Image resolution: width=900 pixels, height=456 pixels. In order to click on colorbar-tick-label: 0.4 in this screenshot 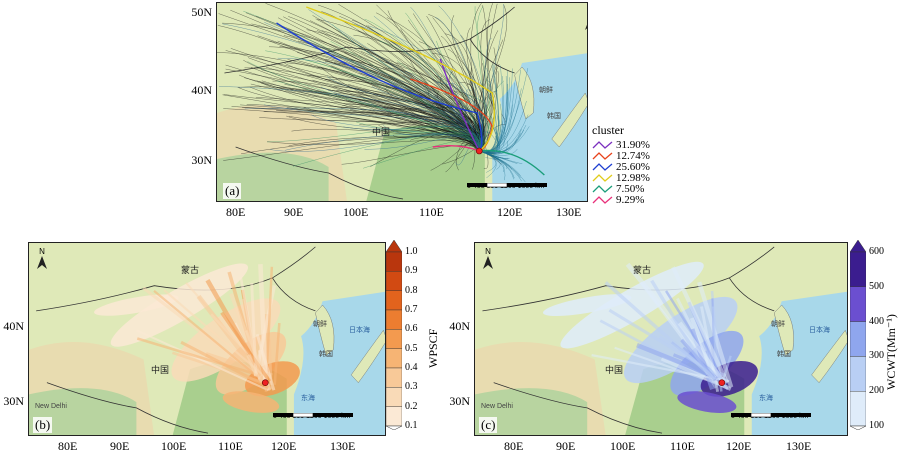, I will do `click(411, 367)`.